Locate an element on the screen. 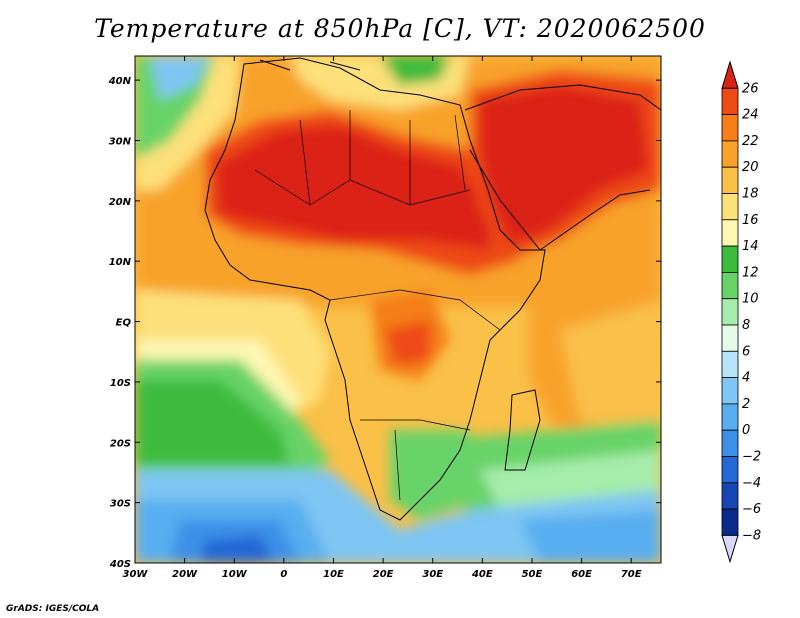  x-tick-label: 50E is located at coordinates (532, 574).